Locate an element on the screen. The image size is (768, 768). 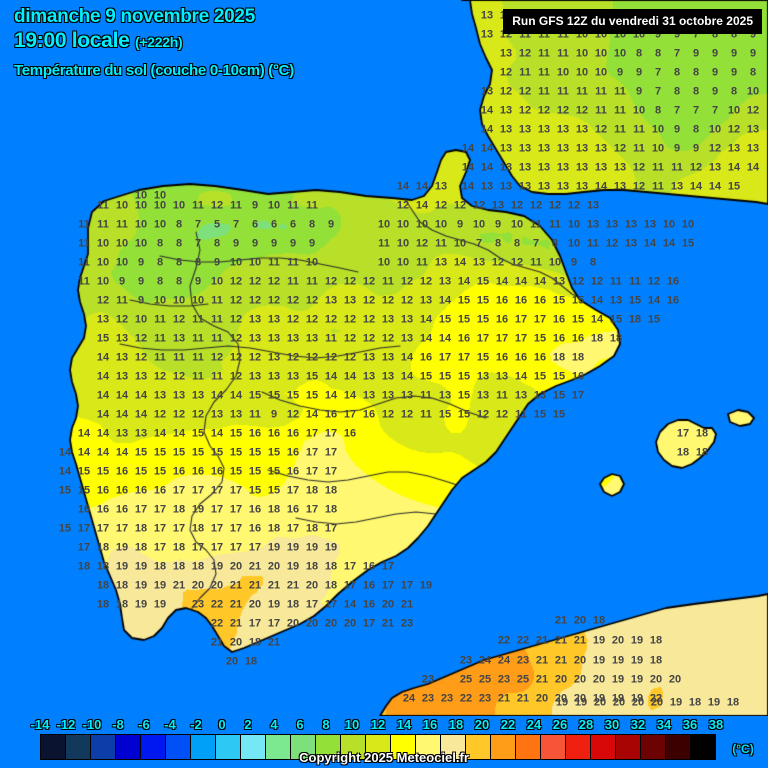
legend-tick: 26 is located at coordinates (560, 724).